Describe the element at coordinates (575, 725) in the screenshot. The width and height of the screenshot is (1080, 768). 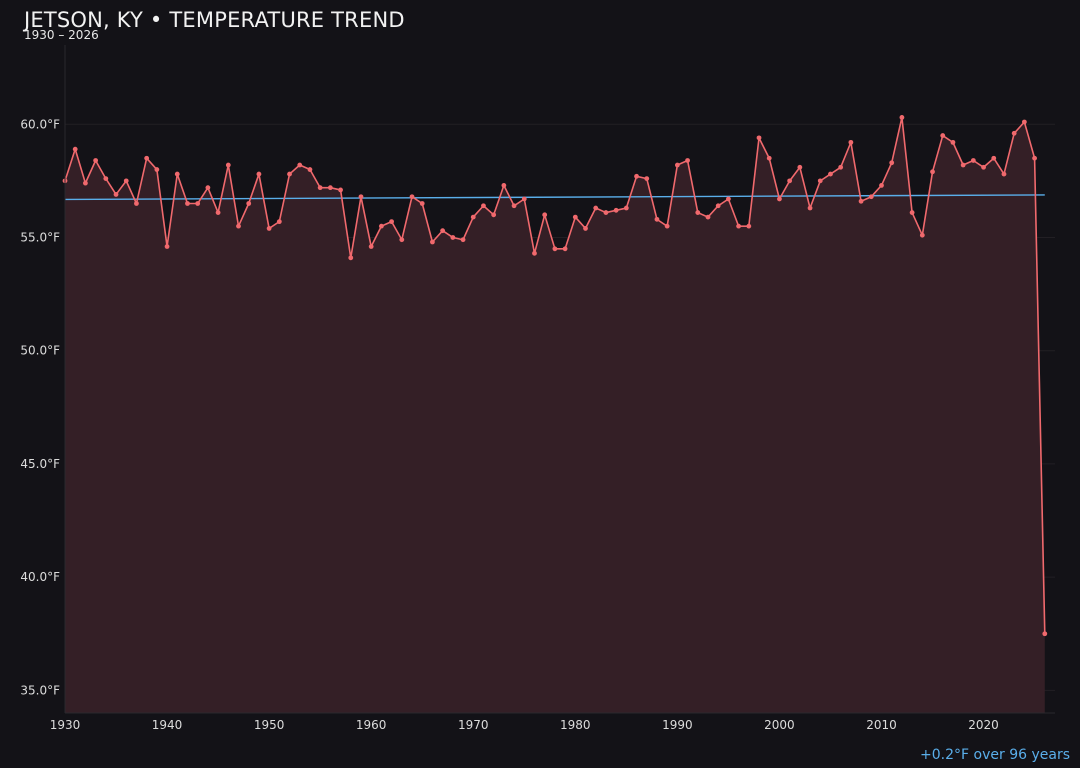
I see `x-tick-label: 1980` at that location.